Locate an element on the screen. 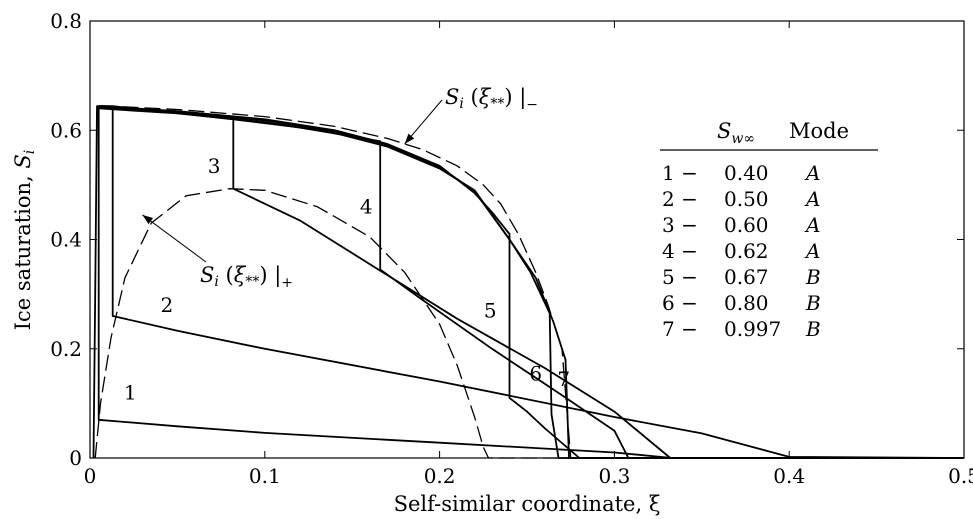 Image resolution: width=973 pixels, height=519 pixels. y-tick-label: 0.2 is located at coordinates (66, 349).